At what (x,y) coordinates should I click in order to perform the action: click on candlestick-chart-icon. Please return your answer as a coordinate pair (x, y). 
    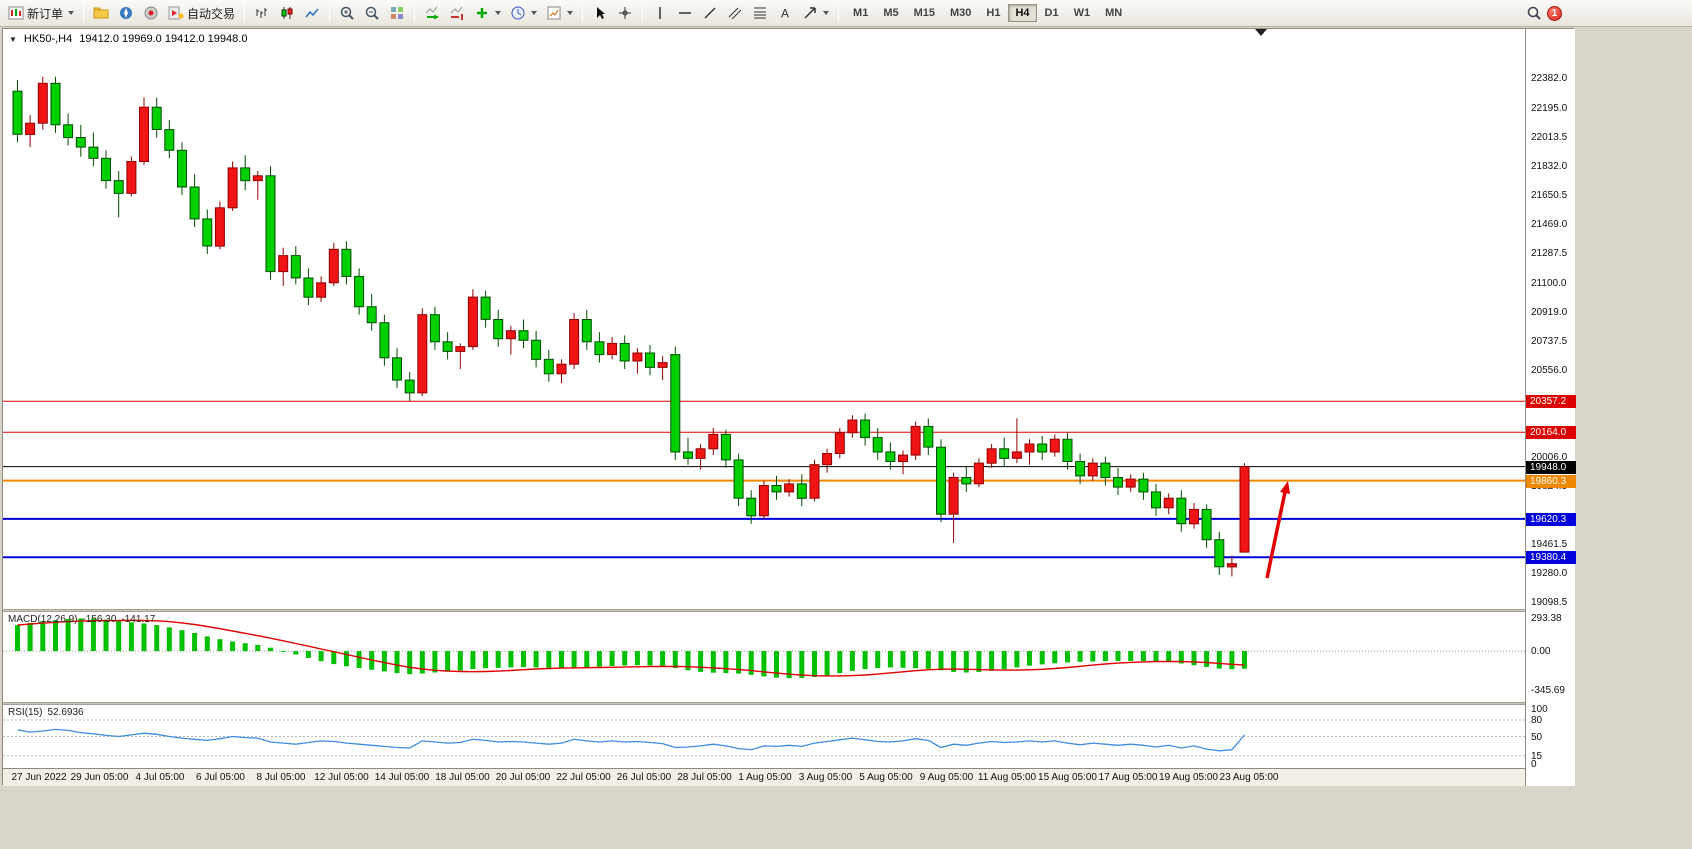
    Looking at the image, I should click on (287, 13).